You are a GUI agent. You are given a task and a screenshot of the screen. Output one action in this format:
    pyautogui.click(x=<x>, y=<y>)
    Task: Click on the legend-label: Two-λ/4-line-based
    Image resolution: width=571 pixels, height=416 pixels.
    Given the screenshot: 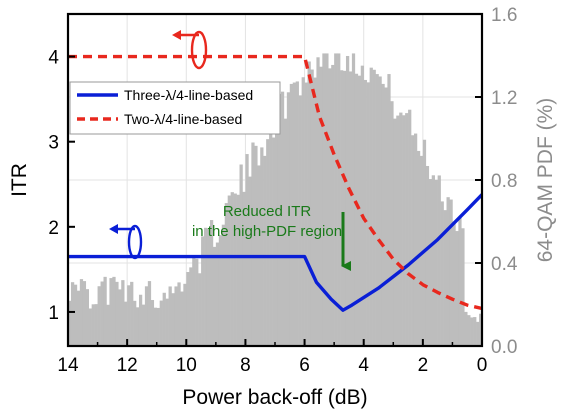 What is the action you would take?
    pyautogui.click(x=183, y=119)
    